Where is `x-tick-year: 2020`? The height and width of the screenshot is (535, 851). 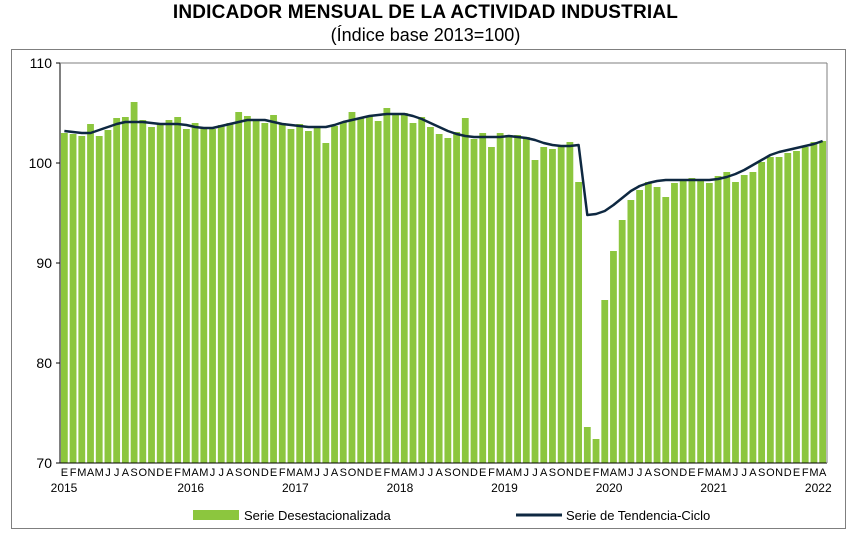 x-tick-year: 2020 is located at coordinates (609, 488).